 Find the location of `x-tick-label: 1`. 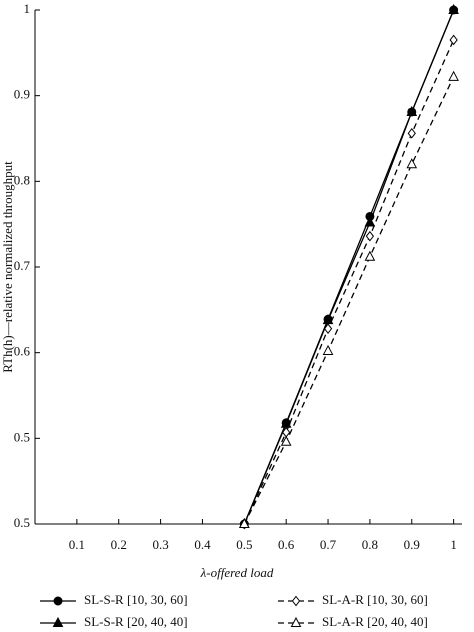

x-tick-label: 1 is located at coordinates (453, 544).